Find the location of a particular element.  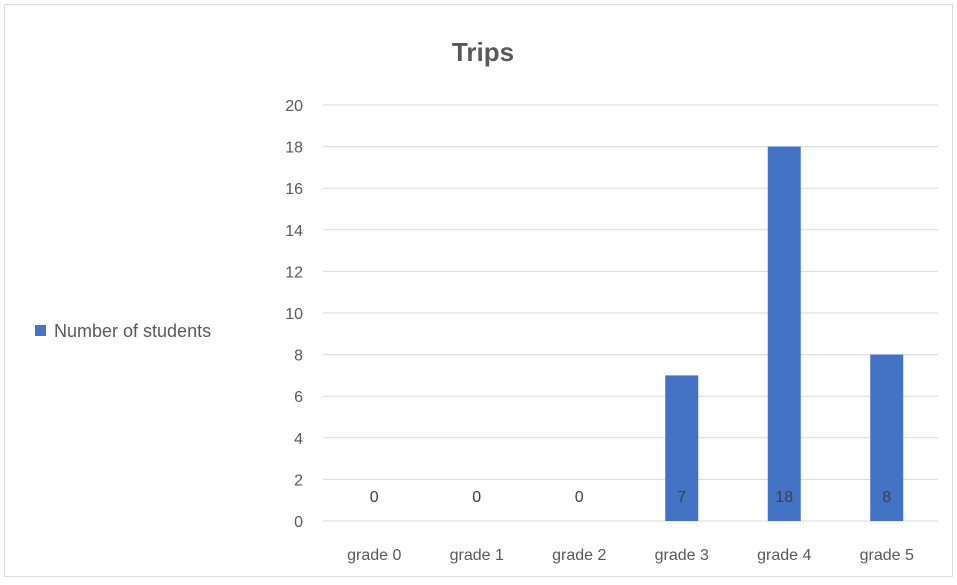

y-tick-label-18: 18 is located at coordinates (294, 148).